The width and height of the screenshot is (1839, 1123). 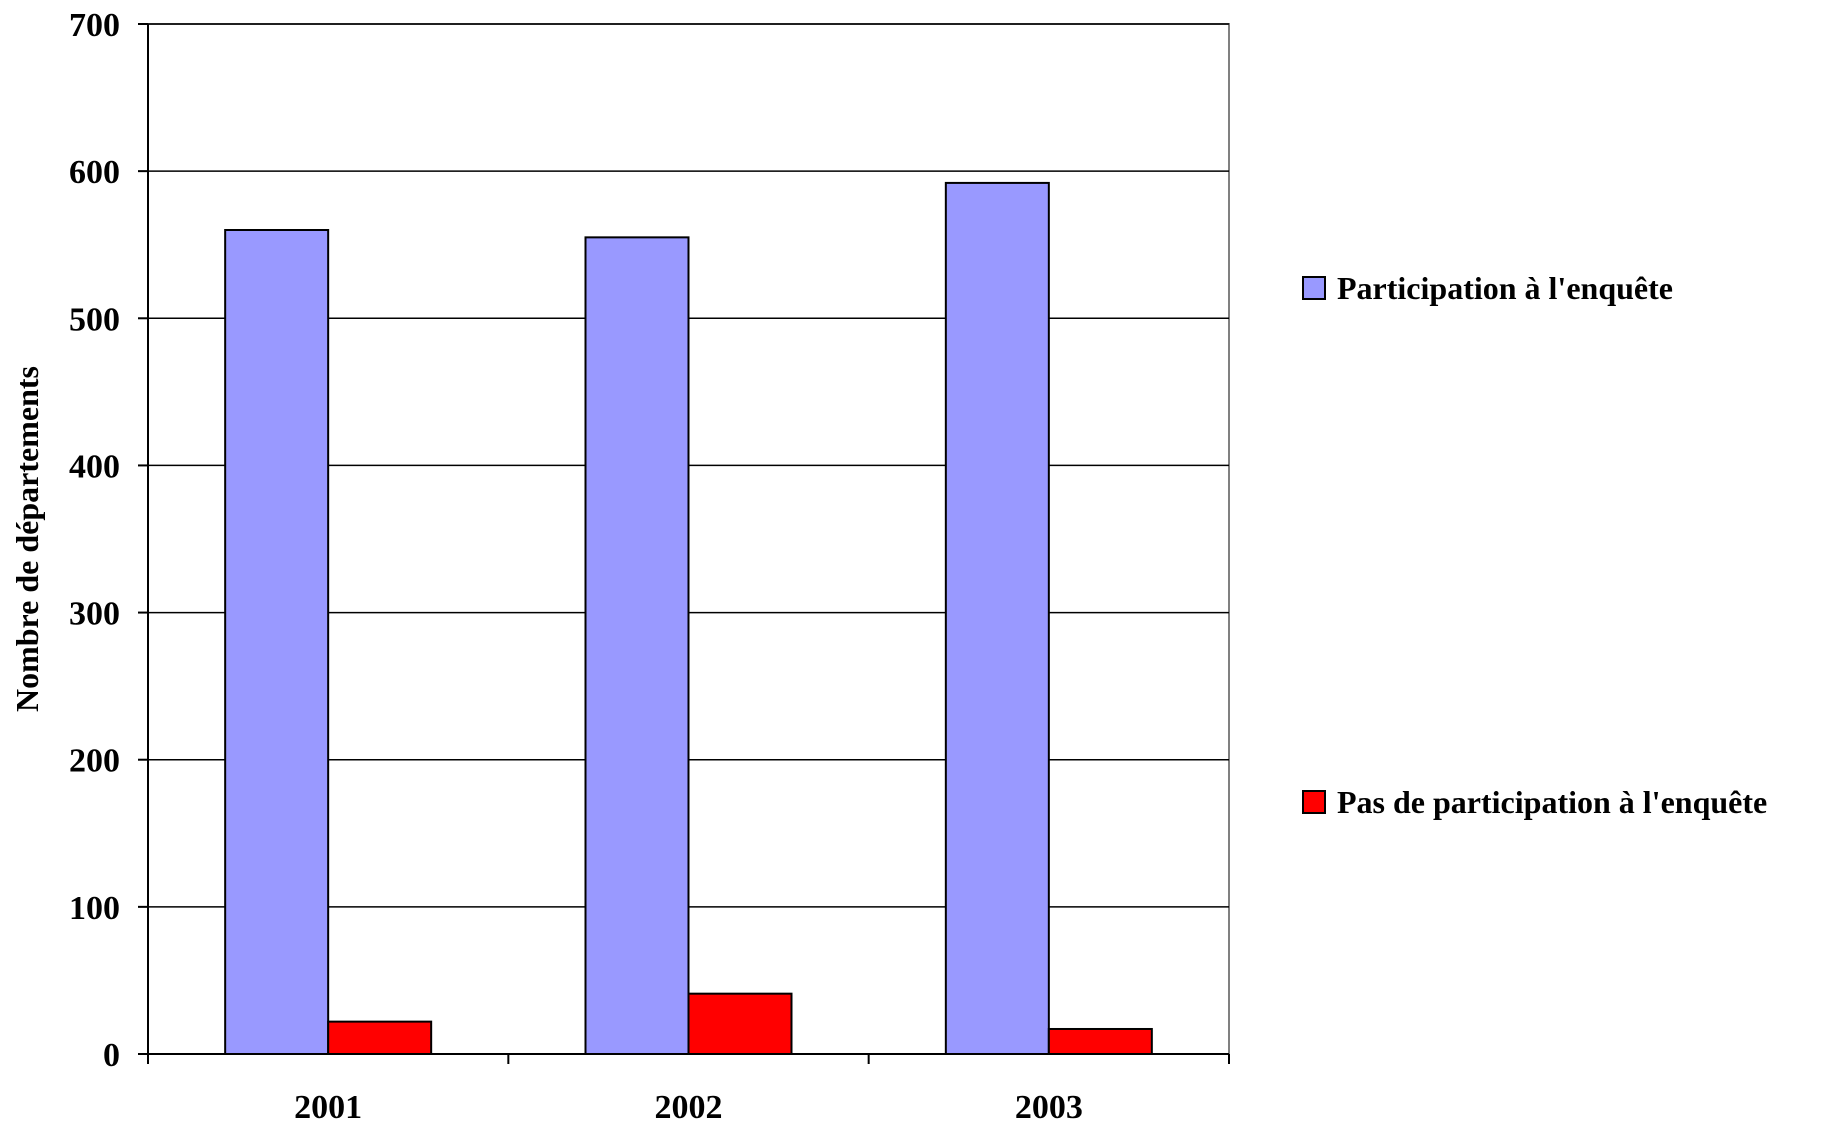 What do you see at coordinates (94, 466) in the screenshot?
I see `y-tick-label: 400` at bounding box center [94, 466].